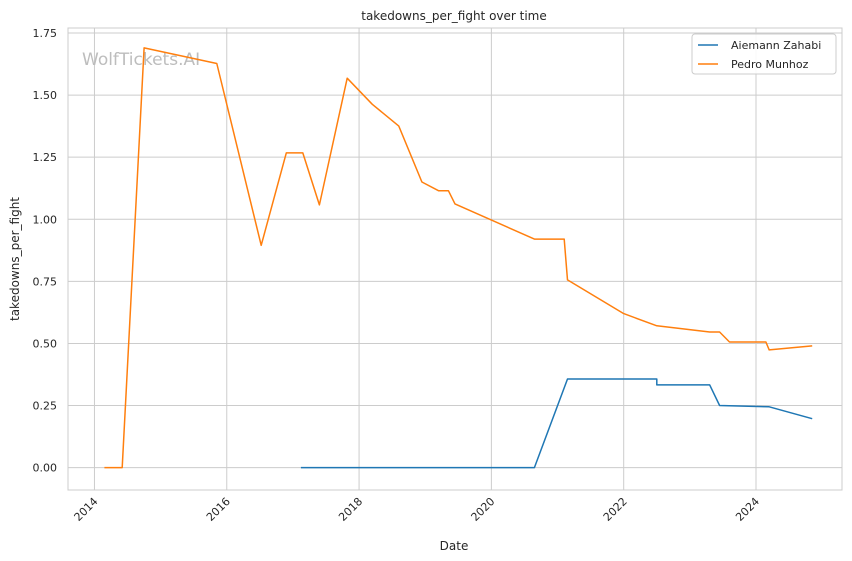 This screenshot has height=561, width=852. Describe the element at coordinates (350, 509) in the screenshot. I see `x-tick-label: 2018` at that location.